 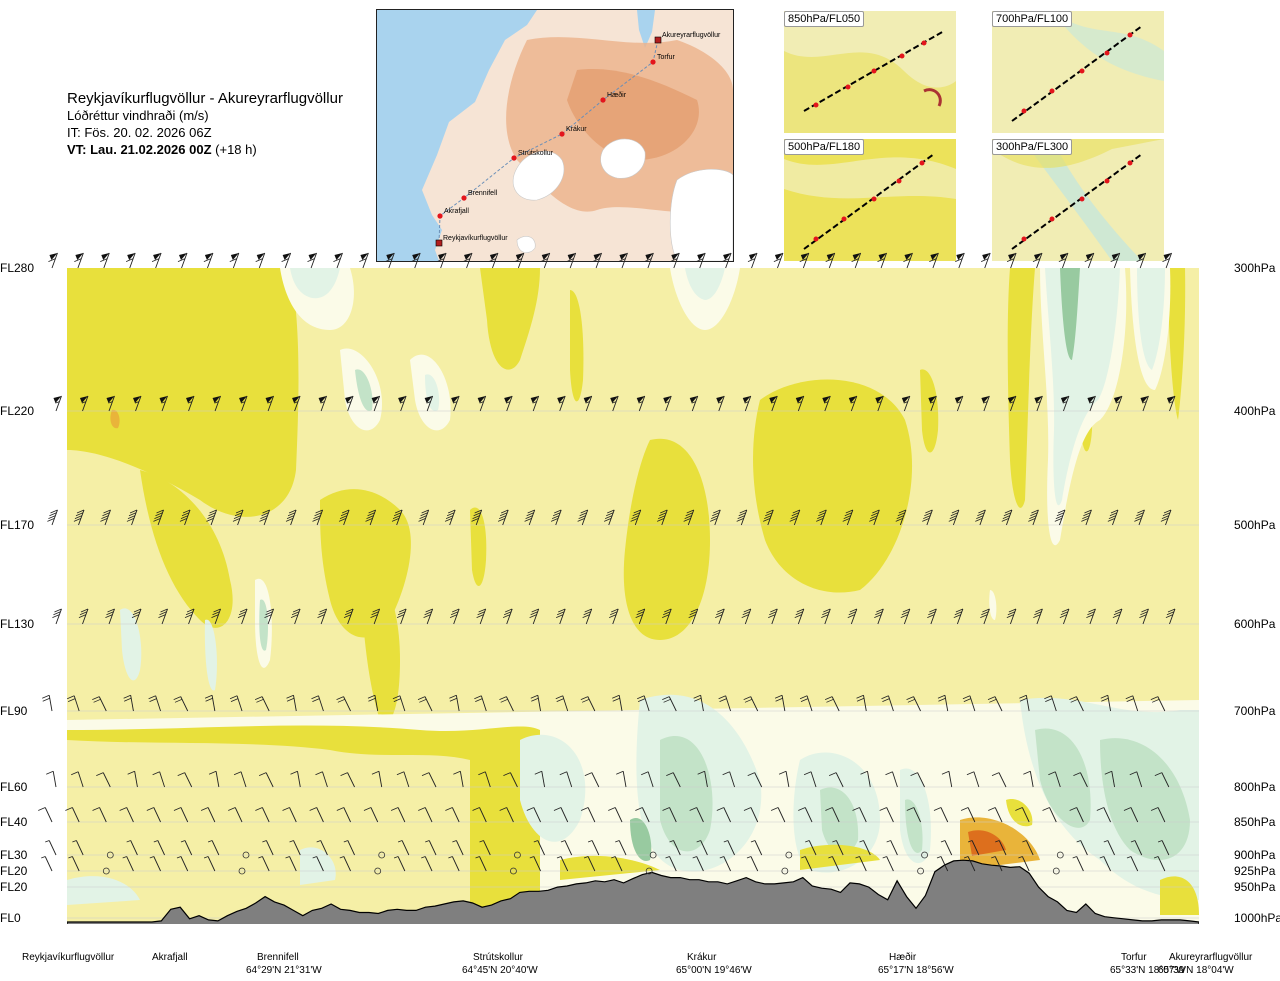 What do you see at coordinates (284, 964) in the screenshot?
I see `route-point-label: Brennifell 64°29'N 21°31'W` at bounding box center [284, 964].